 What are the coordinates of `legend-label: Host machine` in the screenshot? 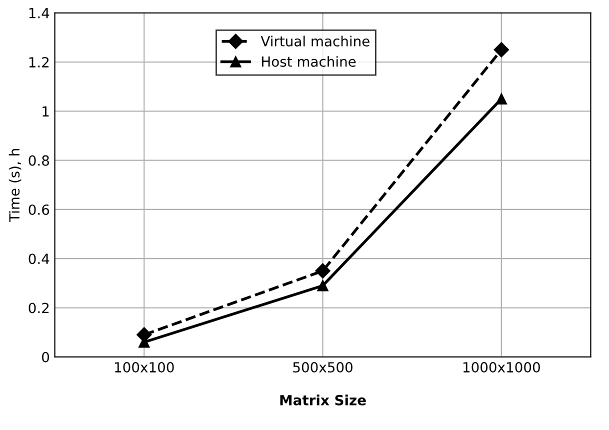 It's located at (309, 61).